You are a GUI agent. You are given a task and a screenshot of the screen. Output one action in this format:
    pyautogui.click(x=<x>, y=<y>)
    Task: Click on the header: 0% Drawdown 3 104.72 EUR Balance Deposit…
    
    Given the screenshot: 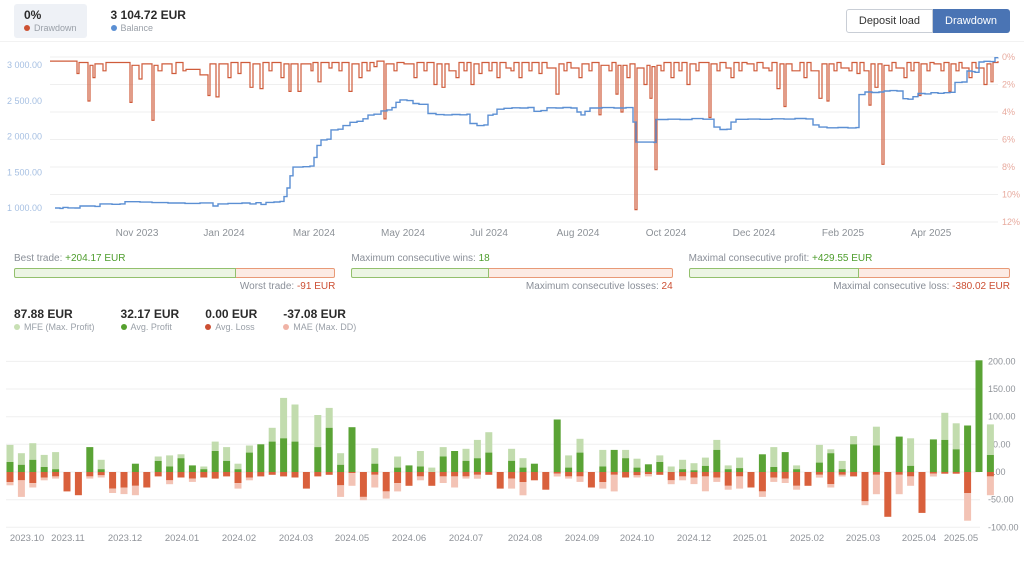 What is the action you would take?
    pyautogui.click(x=512, y=21)
    